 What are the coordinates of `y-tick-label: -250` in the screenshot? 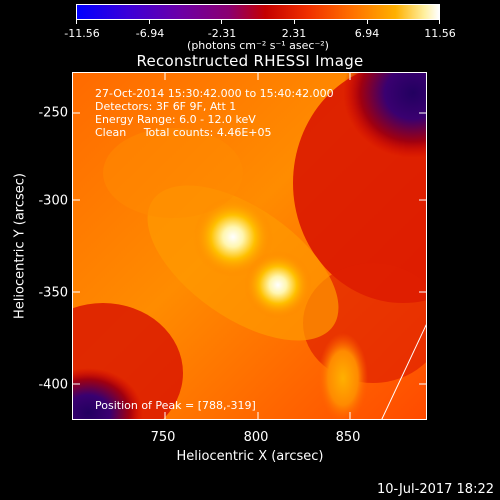 It's located at (53, 113).